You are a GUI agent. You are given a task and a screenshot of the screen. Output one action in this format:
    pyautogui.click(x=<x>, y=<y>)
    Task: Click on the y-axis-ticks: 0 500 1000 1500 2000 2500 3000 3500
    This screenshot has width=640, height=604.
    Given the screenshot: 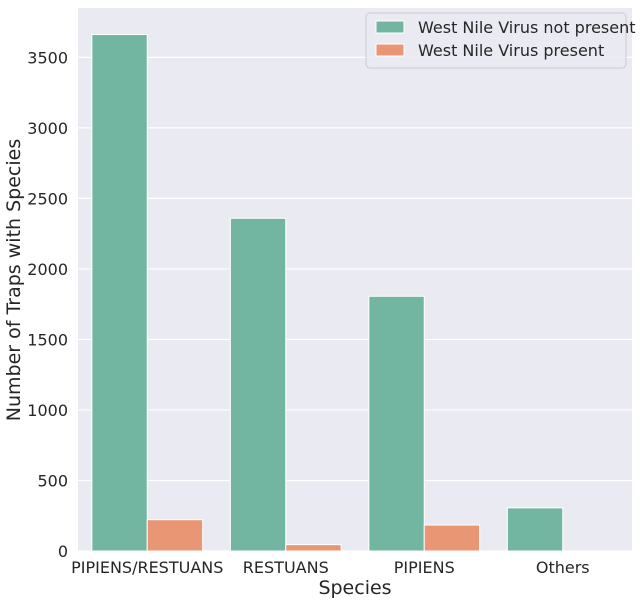 What is the action you would take?
    pyautogui.click(x=47, y=304)
    